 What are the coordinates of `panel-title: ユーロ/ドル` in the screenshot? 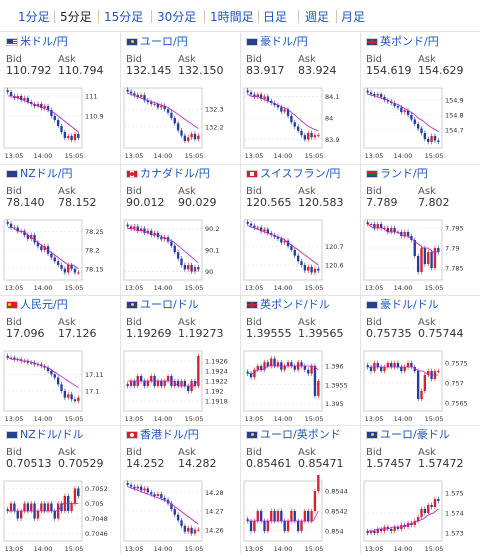 It's located at (162, 305).